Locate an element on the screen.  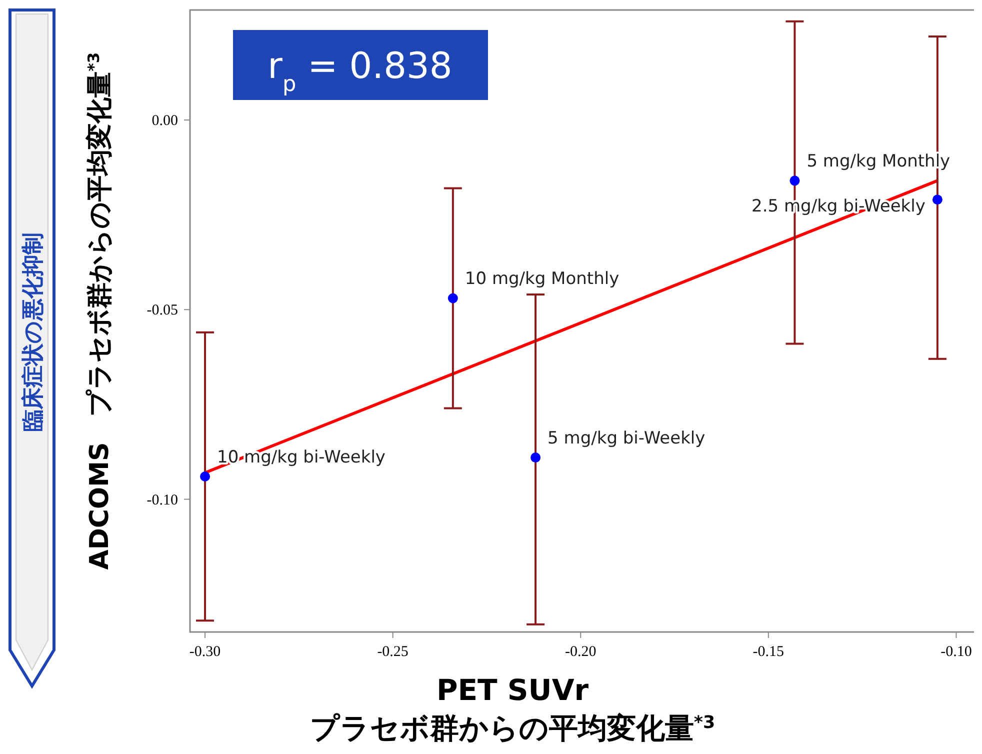
x-axis-title: PET SUVr プラセボ群からの平均変化量$^{*3}$ is located at coordinates (513, 709).